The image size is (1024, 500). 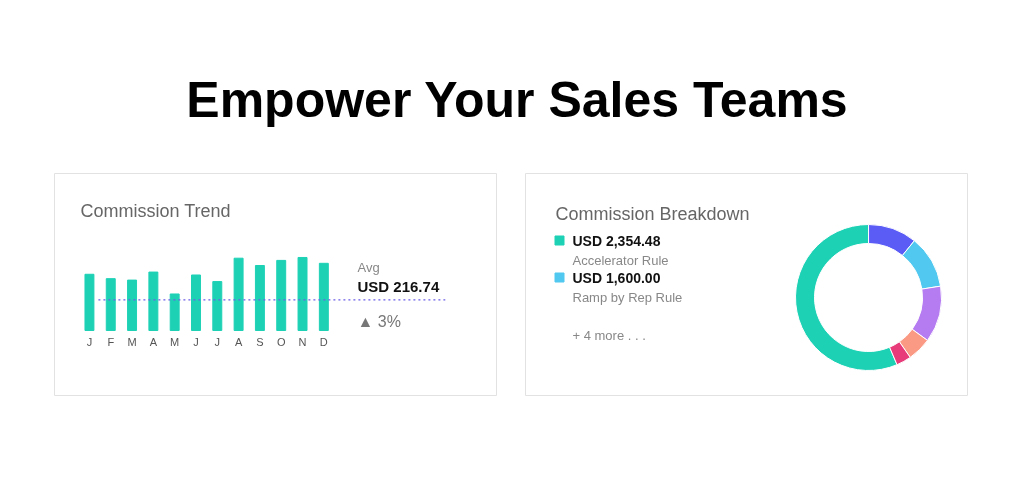 I want to click on x-tick-label: F, so click(x=111, y=342).